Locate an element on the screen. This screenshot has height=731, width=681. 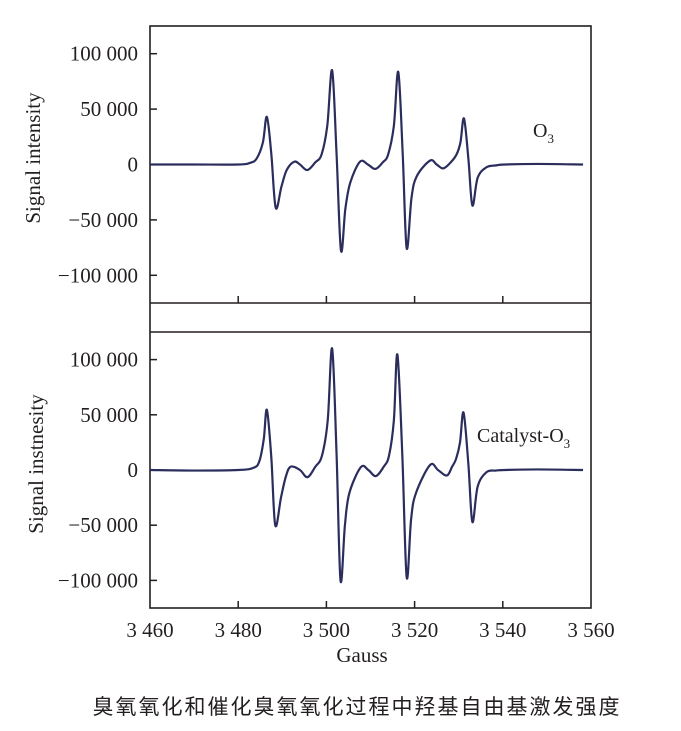
bottom-y-tick-label: 50 000 is located at coordinates (109, 415).